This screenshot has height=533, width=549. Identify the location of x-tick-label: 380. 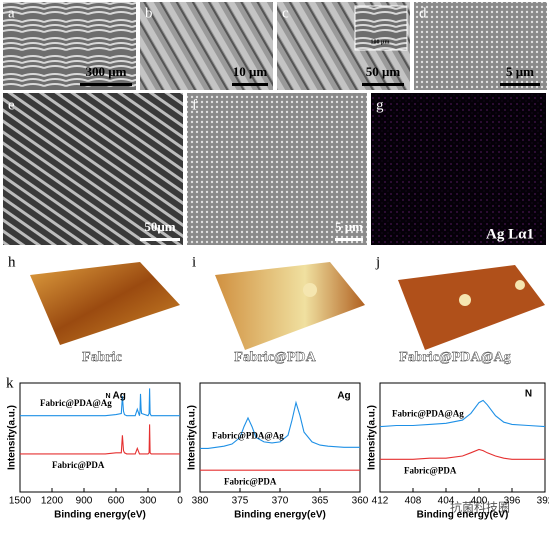
(200, 501).